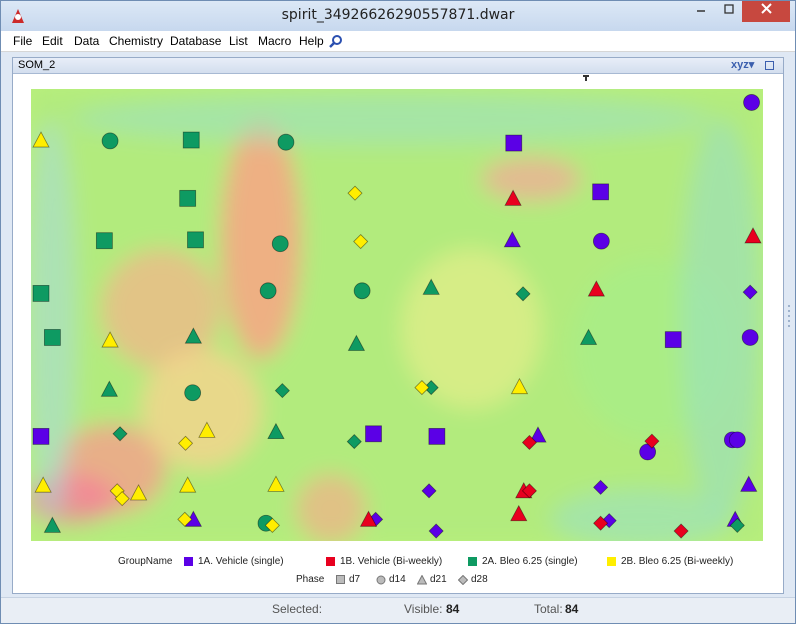 Image resolution: width=796 pixels, height=624 pixels. I want to click on data-point-2-9-circle, so click(362, 291).